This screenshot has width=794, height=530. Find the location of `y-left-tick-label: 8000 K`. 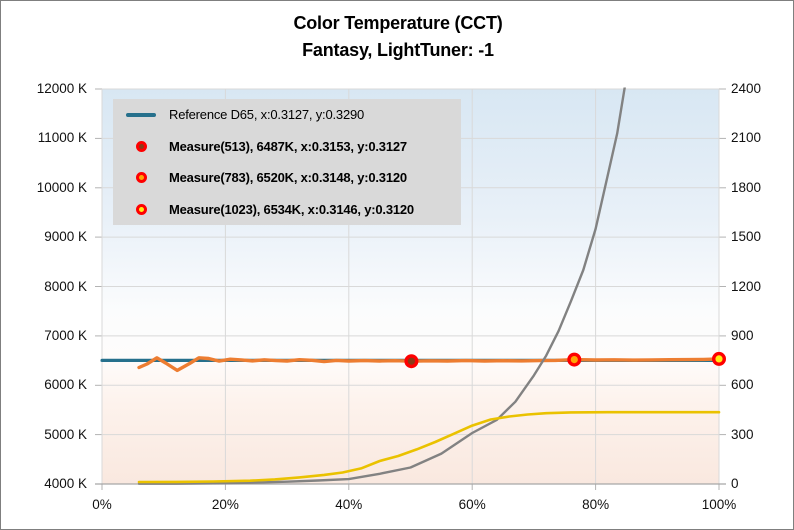

y-left-tick-label: 8000 K is located at coordinates (65, 286).